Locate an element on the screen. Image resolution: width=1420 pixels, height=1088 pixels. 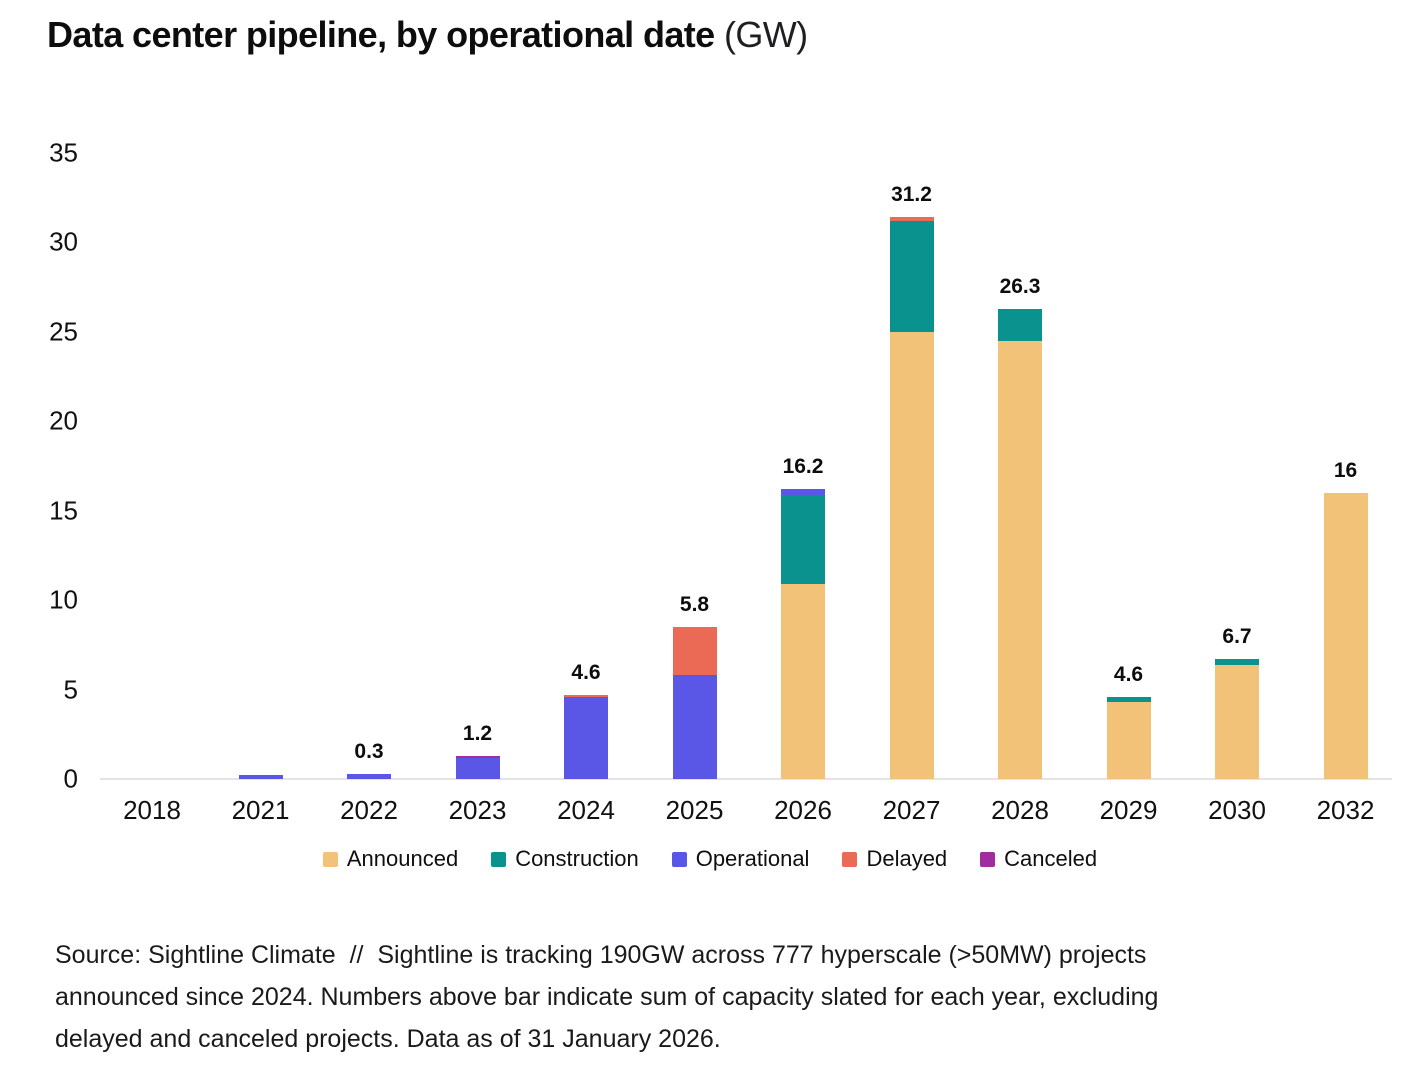
x-axis-label-2028: 2028 is located at coordinates (1020, 810).